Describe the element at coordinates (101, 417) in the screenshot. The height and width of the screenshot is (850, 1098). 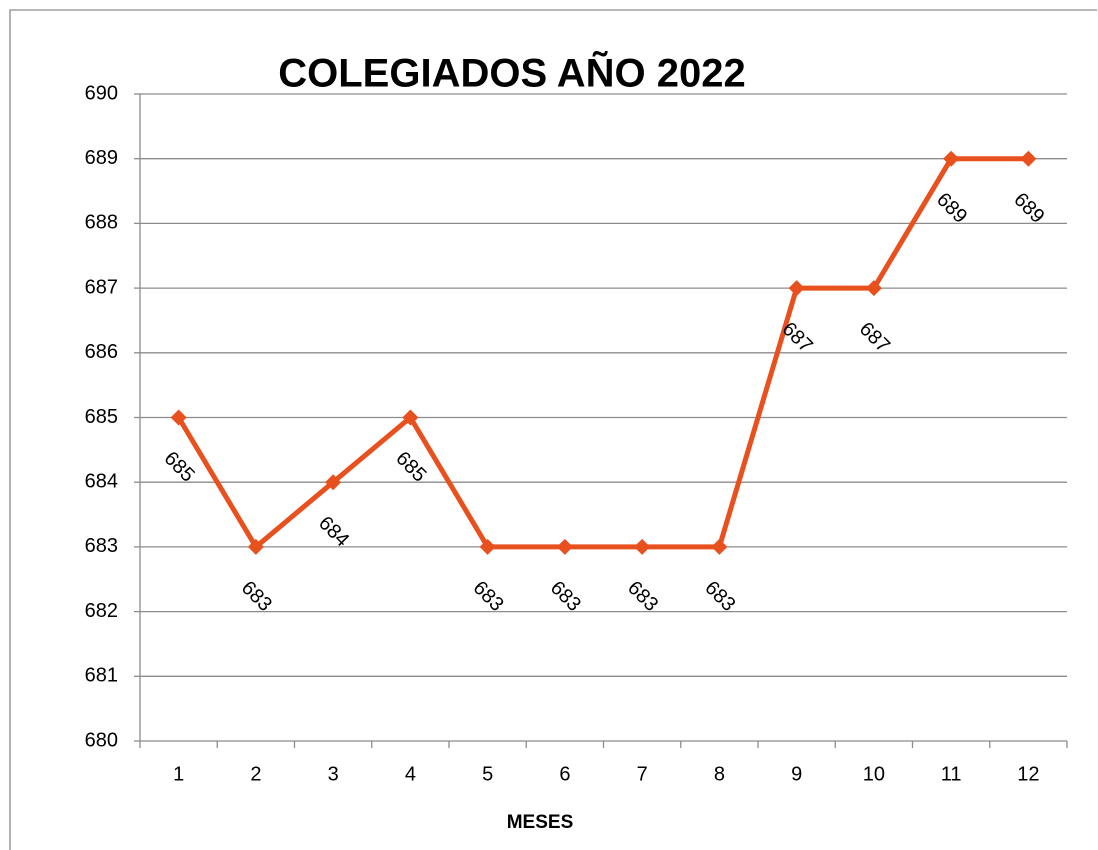
I see `y-tick-label: 685` at that location.